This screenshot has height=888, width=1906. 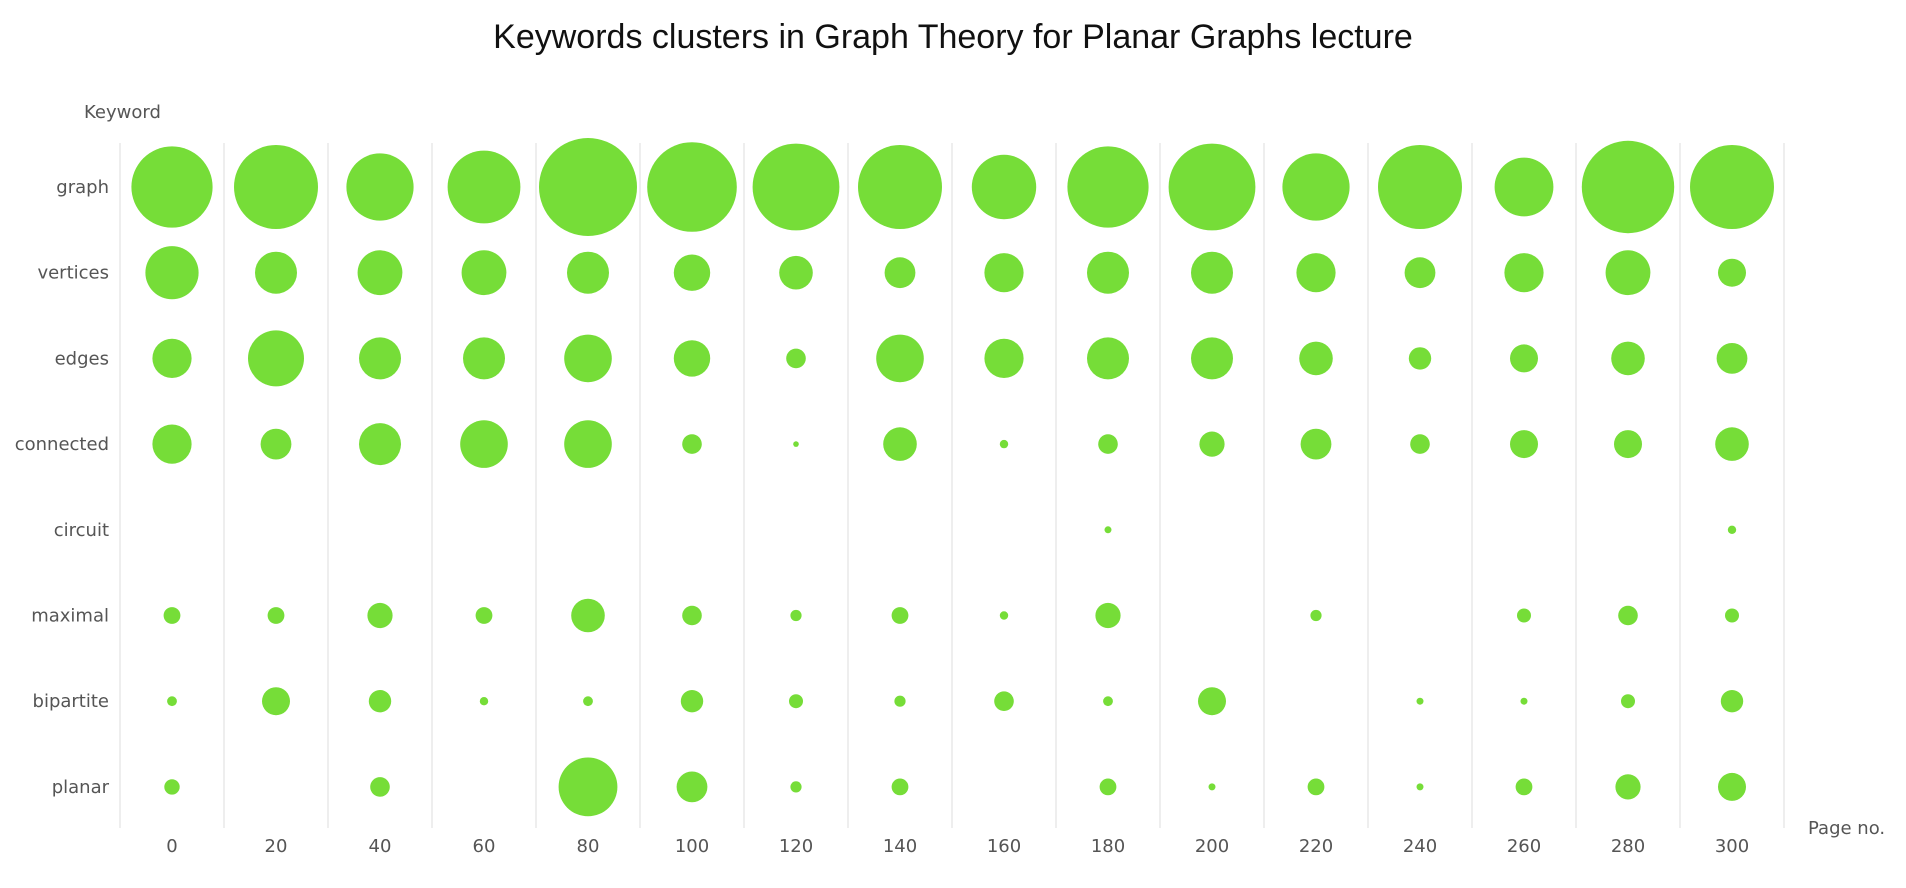 What do you see at coordinates (1004, 846) in the screenshot?
I see `x-tick-label: 160` at bounding box center [1004, 846].